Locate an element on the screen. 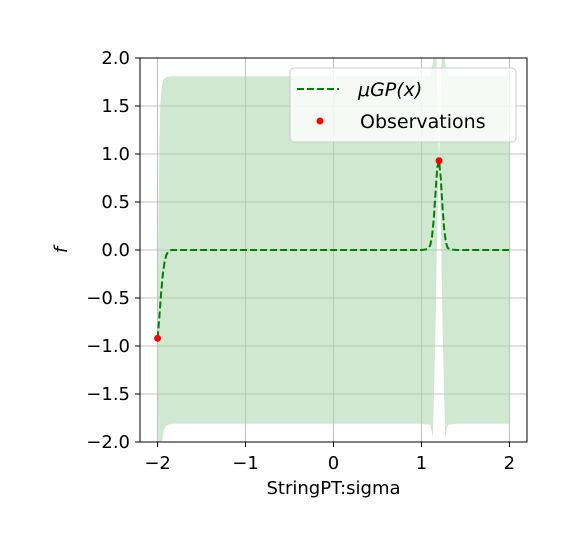 Image resolution: width=576 pixels, height=548 pixels. y-tick-label: −2.0 is located at coordinates (108, 442).